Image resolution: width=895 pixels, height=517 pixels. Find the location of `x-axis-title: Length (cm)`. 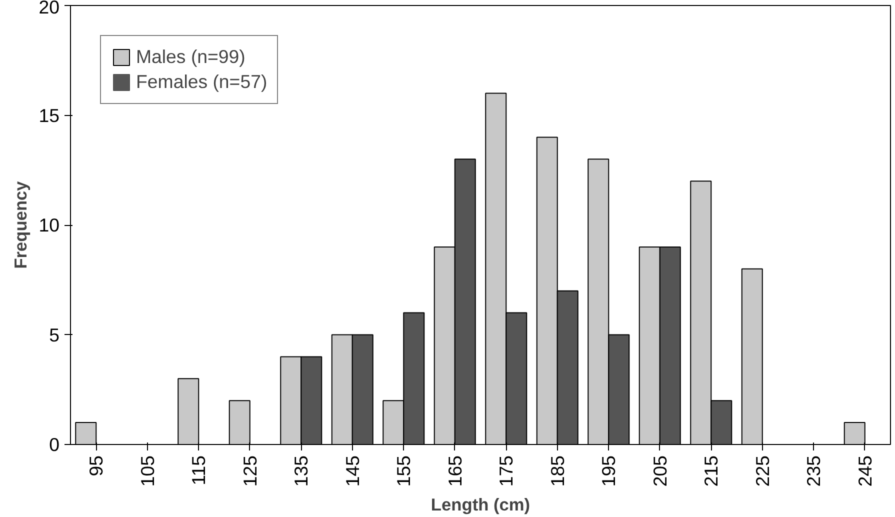

x-axis-title: Length (cm) is located at coordinates (480, 504).